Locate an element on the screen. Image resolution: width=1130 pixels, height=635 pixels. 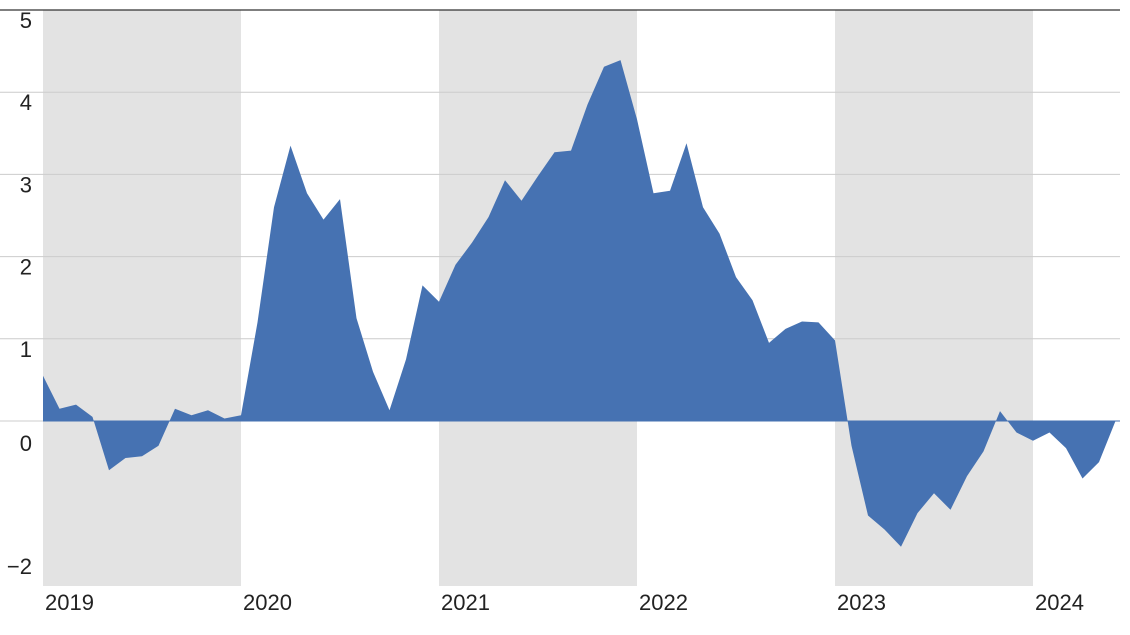
y-tick-label: −2 is located at coordinates (19, 566).